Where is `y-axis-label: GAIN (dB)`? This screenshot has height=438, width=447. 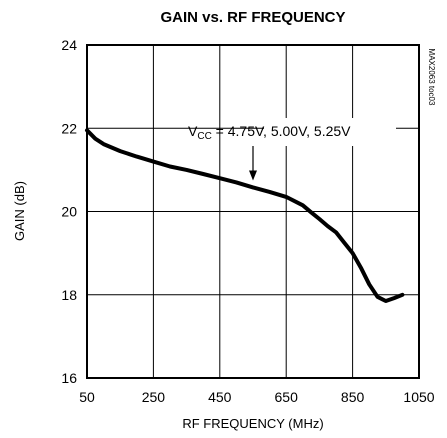 y-axis-label: GAIN (dB) is located at coordinates (19, 211).